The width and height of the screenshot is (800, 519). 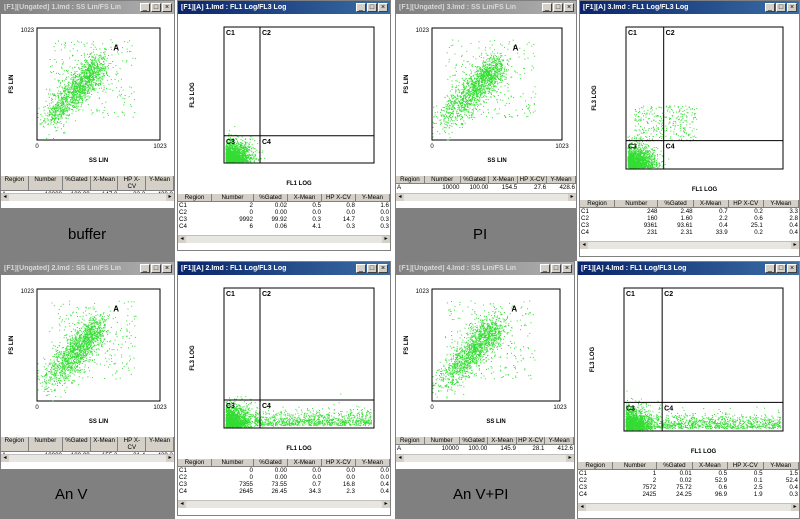 I want to click on table-row: C1 2 0.02 0.5 0.8 1.6, so click(x=284, y=205).